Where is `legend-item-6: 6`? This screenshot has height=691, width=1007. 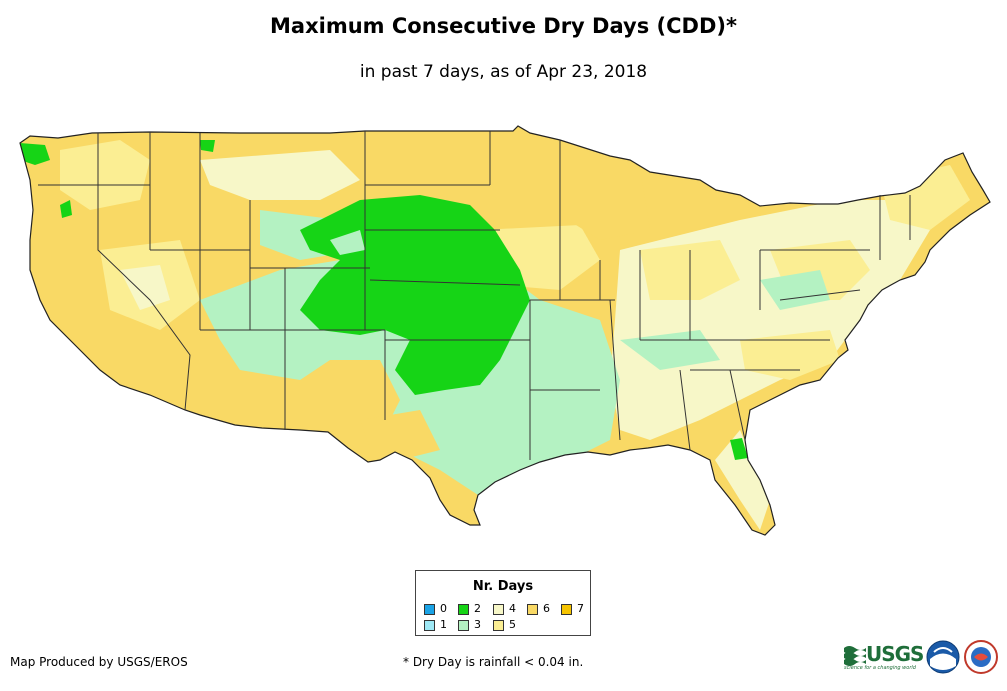 legend-item-6: 6 is located at coordinates (538, 609).